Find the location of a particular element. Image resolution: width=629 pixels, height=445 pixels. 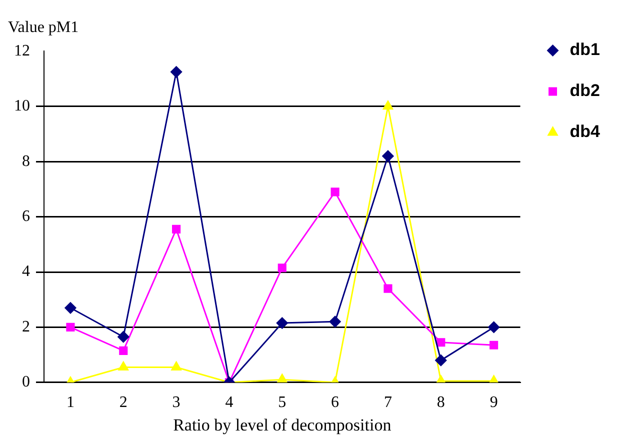

legend-label: db2 is located at coordinates (585, 90).